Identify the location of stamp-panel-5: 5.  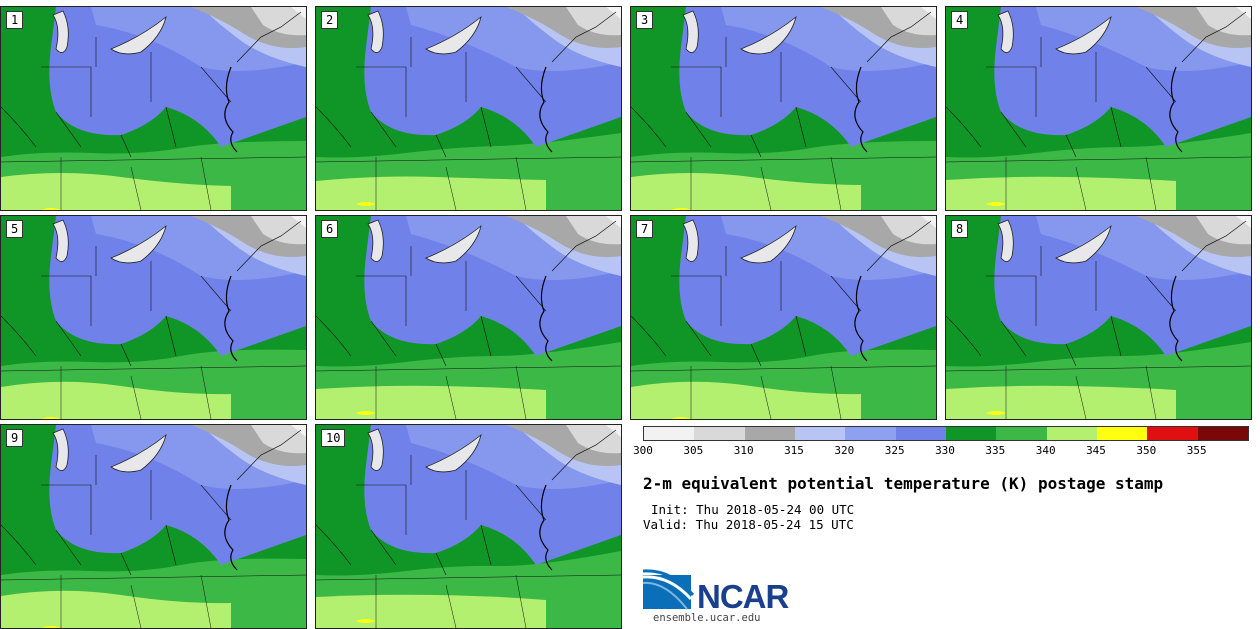
(153, 317).